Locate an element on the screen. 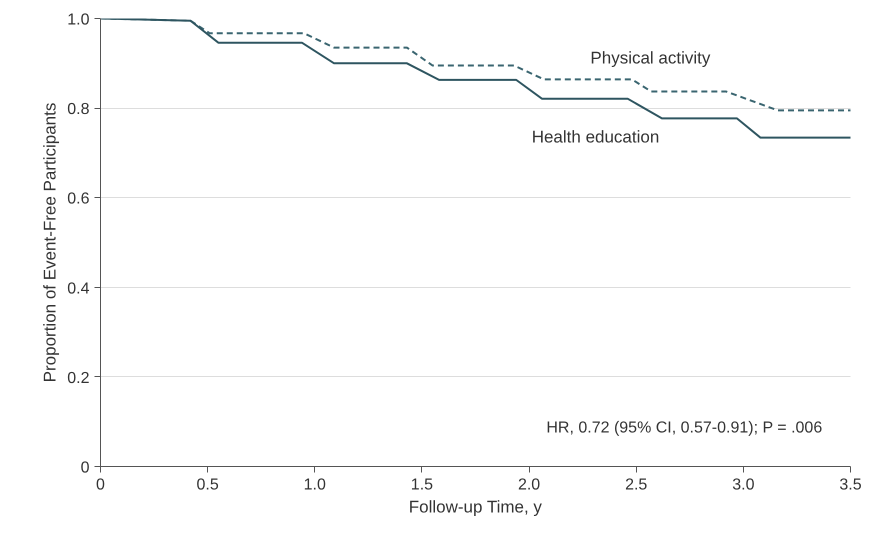  series-label: Physical activity is located at coordinates (650, 58).